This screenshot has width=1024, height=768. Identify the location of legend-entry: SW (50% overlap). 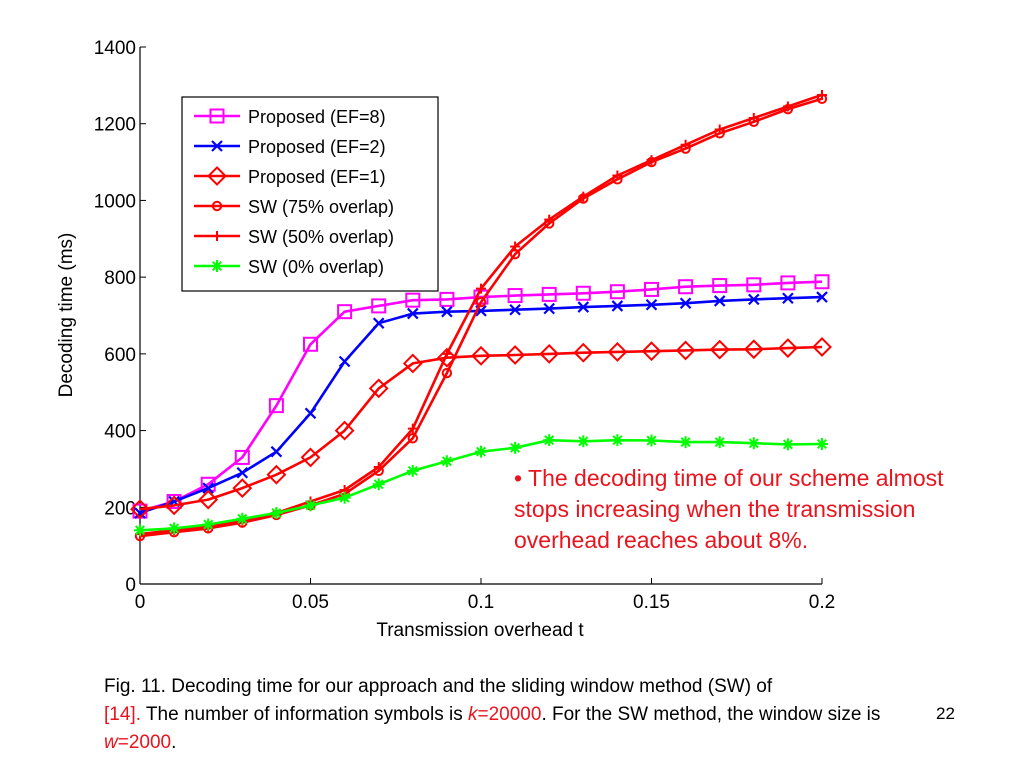
(294, 237).